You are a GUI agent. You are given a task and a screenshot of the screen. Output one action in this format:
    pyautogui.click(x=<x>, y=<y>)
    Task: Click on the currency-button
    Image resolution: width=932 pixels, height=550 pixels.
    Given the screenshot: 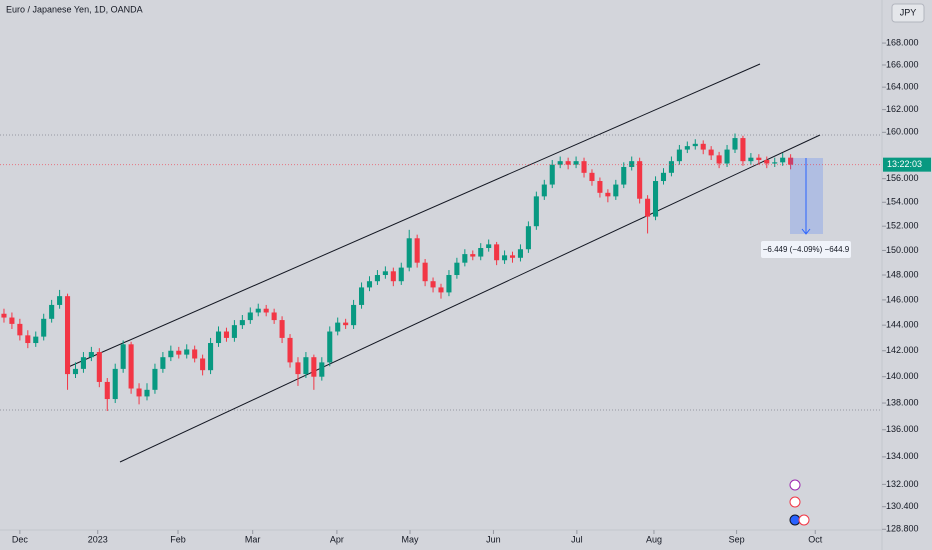 What is the action you would take?
    pyautogui.click(x=908, y=13)
    